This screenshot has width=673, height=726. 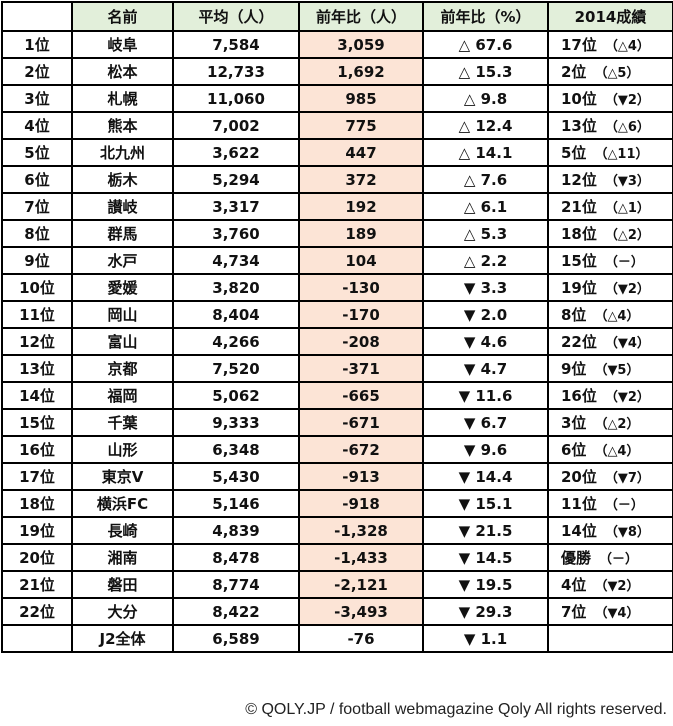 I want to click on prev-season-cell: 20位 （▼7）, so click(x=610, y=476).